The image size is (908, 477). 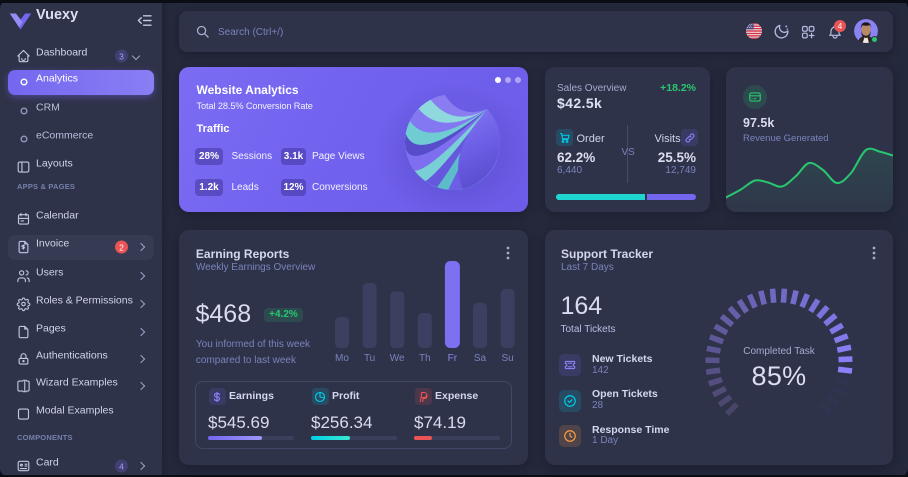 What do you see at coordinates (453, 358) in the screenshot?
I see `svg-text: Fr` at bounding box center [453, 358].